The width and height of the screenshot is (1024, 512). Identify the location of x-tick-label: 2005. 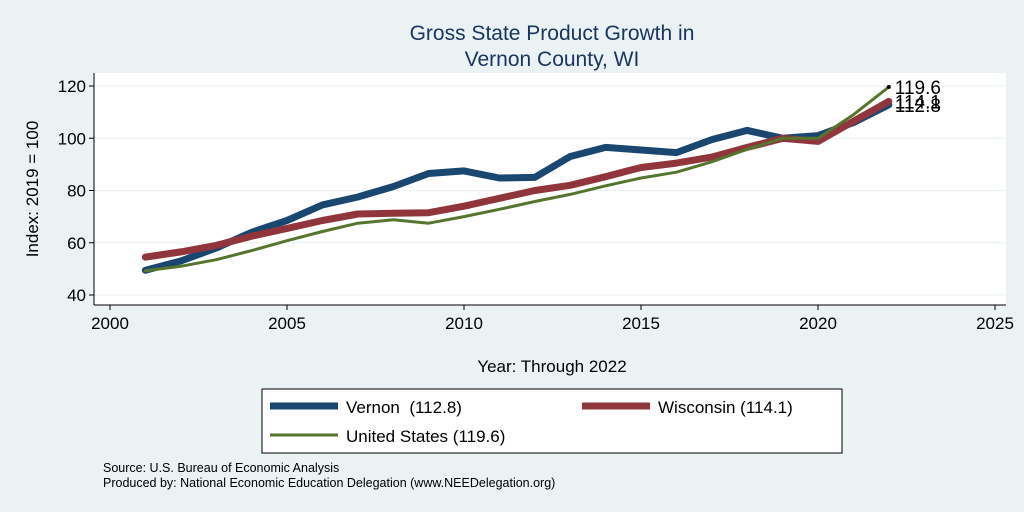
(287, 323).